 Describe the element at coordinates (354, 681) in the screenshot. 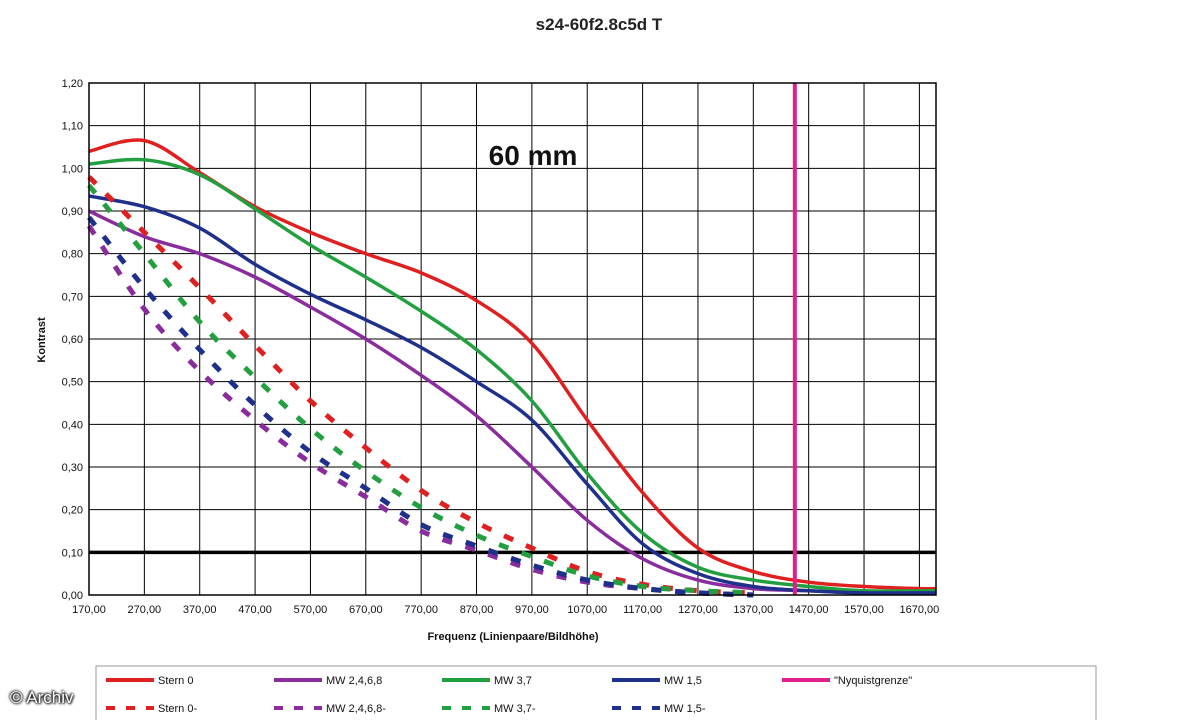

I see `legend-label: MW 2,4,6,8` at that location.